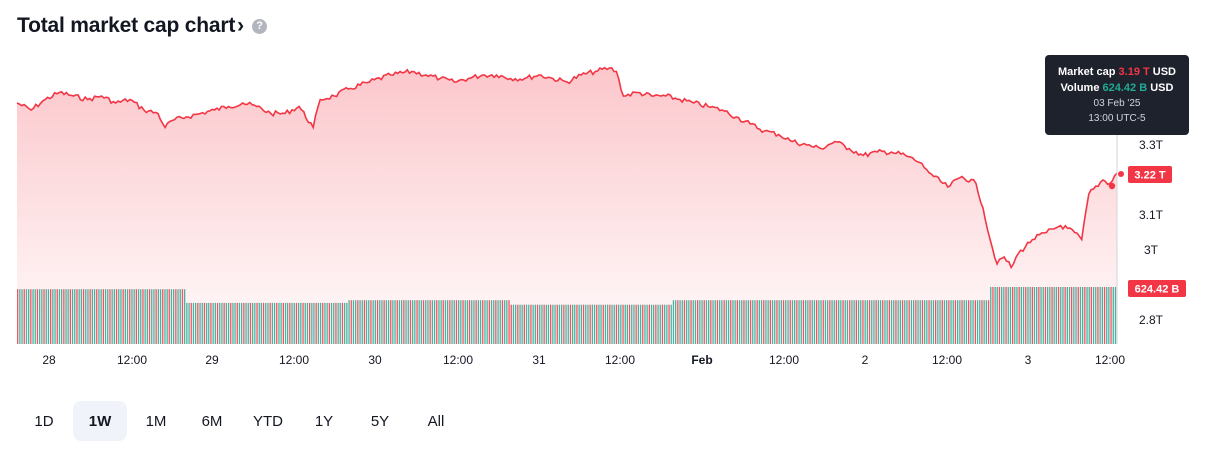  What do you see at coordinates (375, 360) in the screenshot?
I see `x-tick-label: 30` at bounding box center [375, 360].